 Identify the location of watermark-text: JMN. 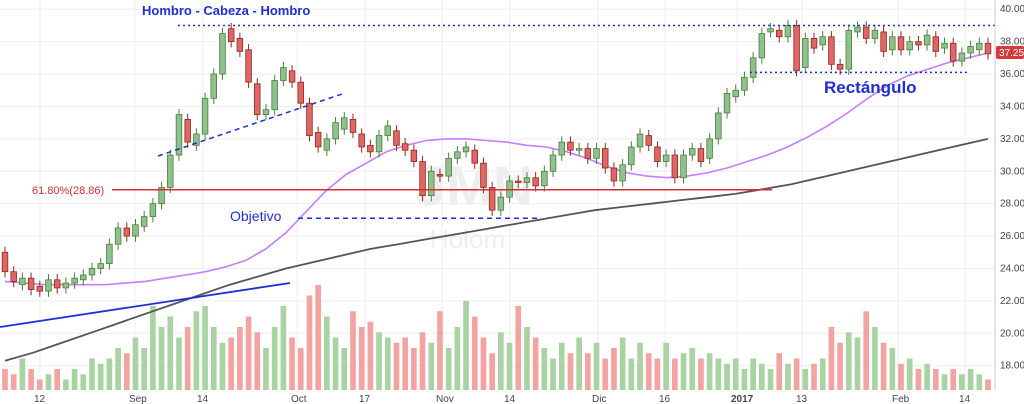
(474, 185).